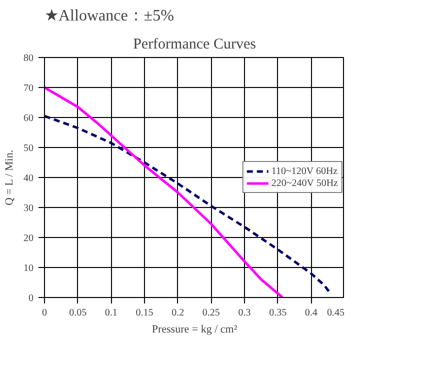  Describe the element at coordinates (211, 313) in the screenshot. I see `x-tick-label: 0.25` at that location.